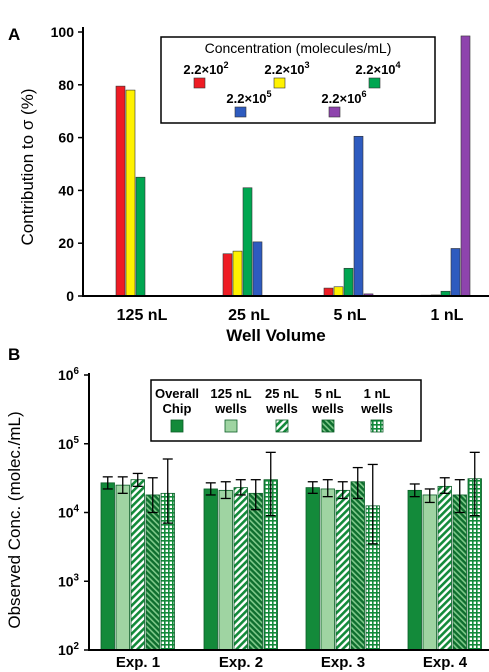  I want to click on panel-a-x-tick-label: 25 nL, so click(249, 315).